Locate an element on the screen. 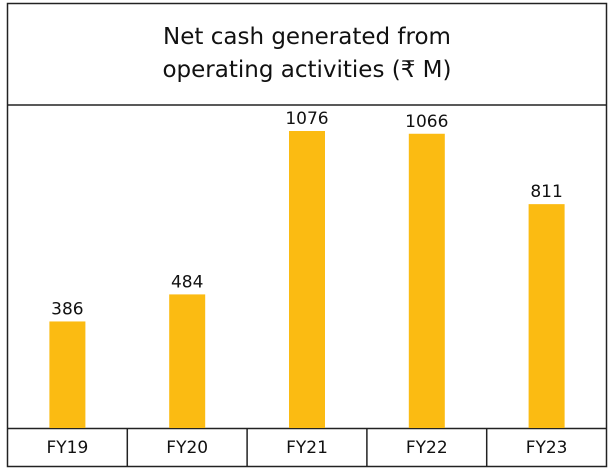 The width and height of the screenshot is (613, 472). data-label: 1066 is located at coordinates (426, 122).